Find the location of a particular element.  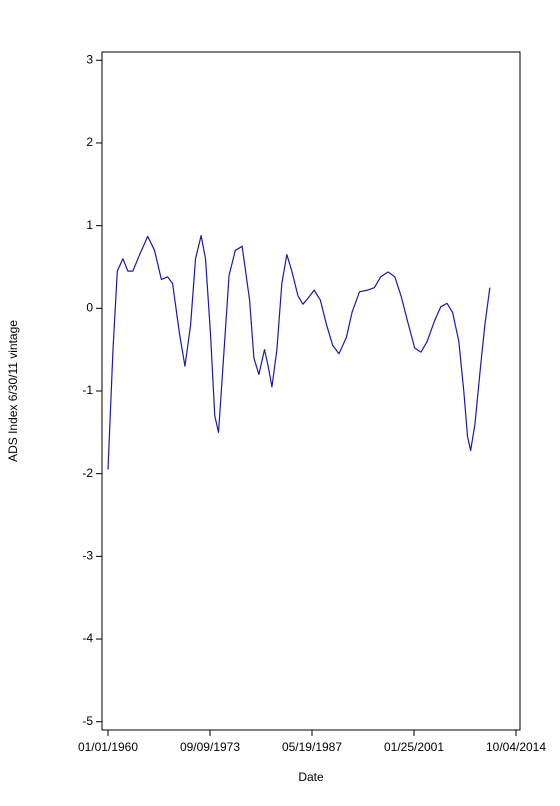

y-tick-label: -3 is located at coordinates (87, 556).